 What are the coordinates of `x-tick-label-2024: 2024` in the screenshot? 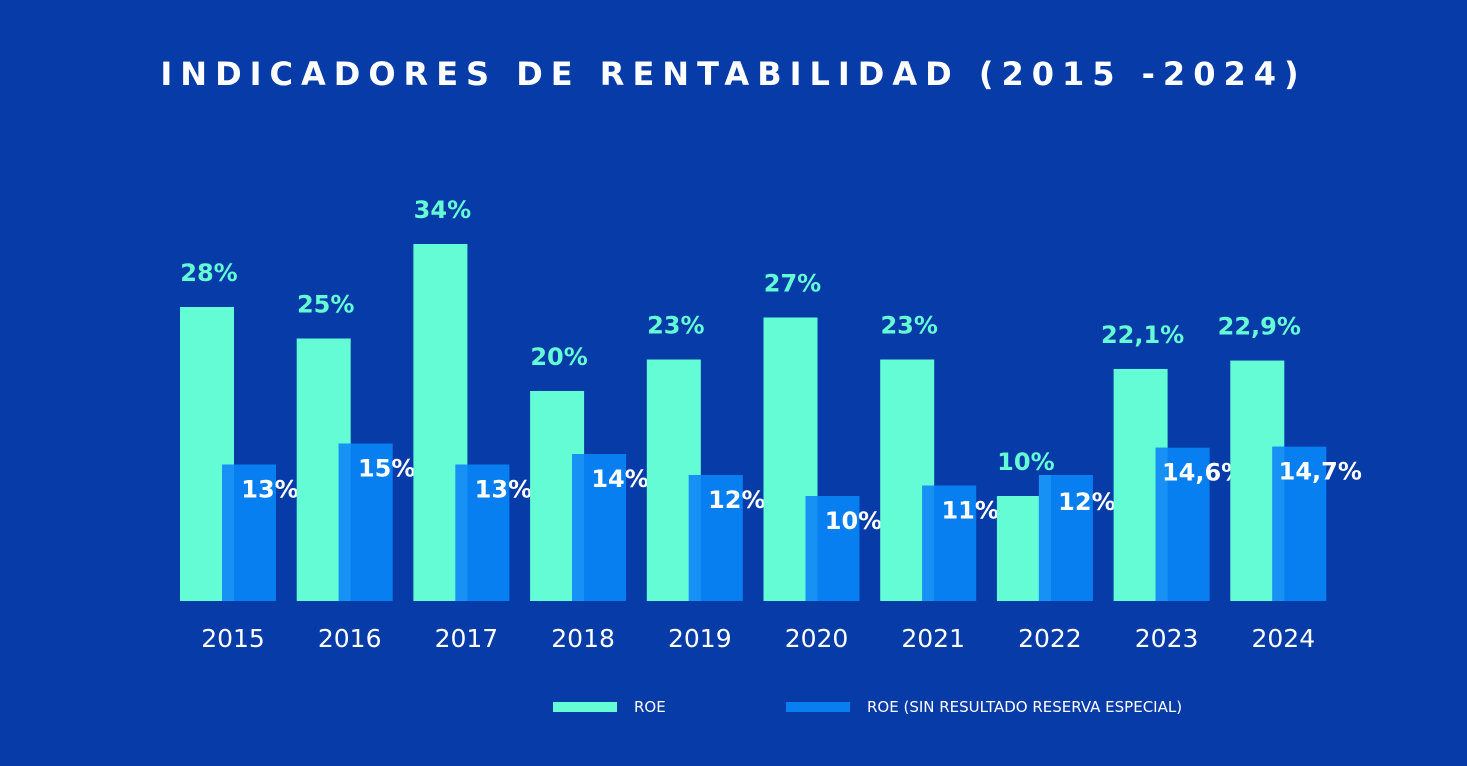 It's located at (1283, 638).